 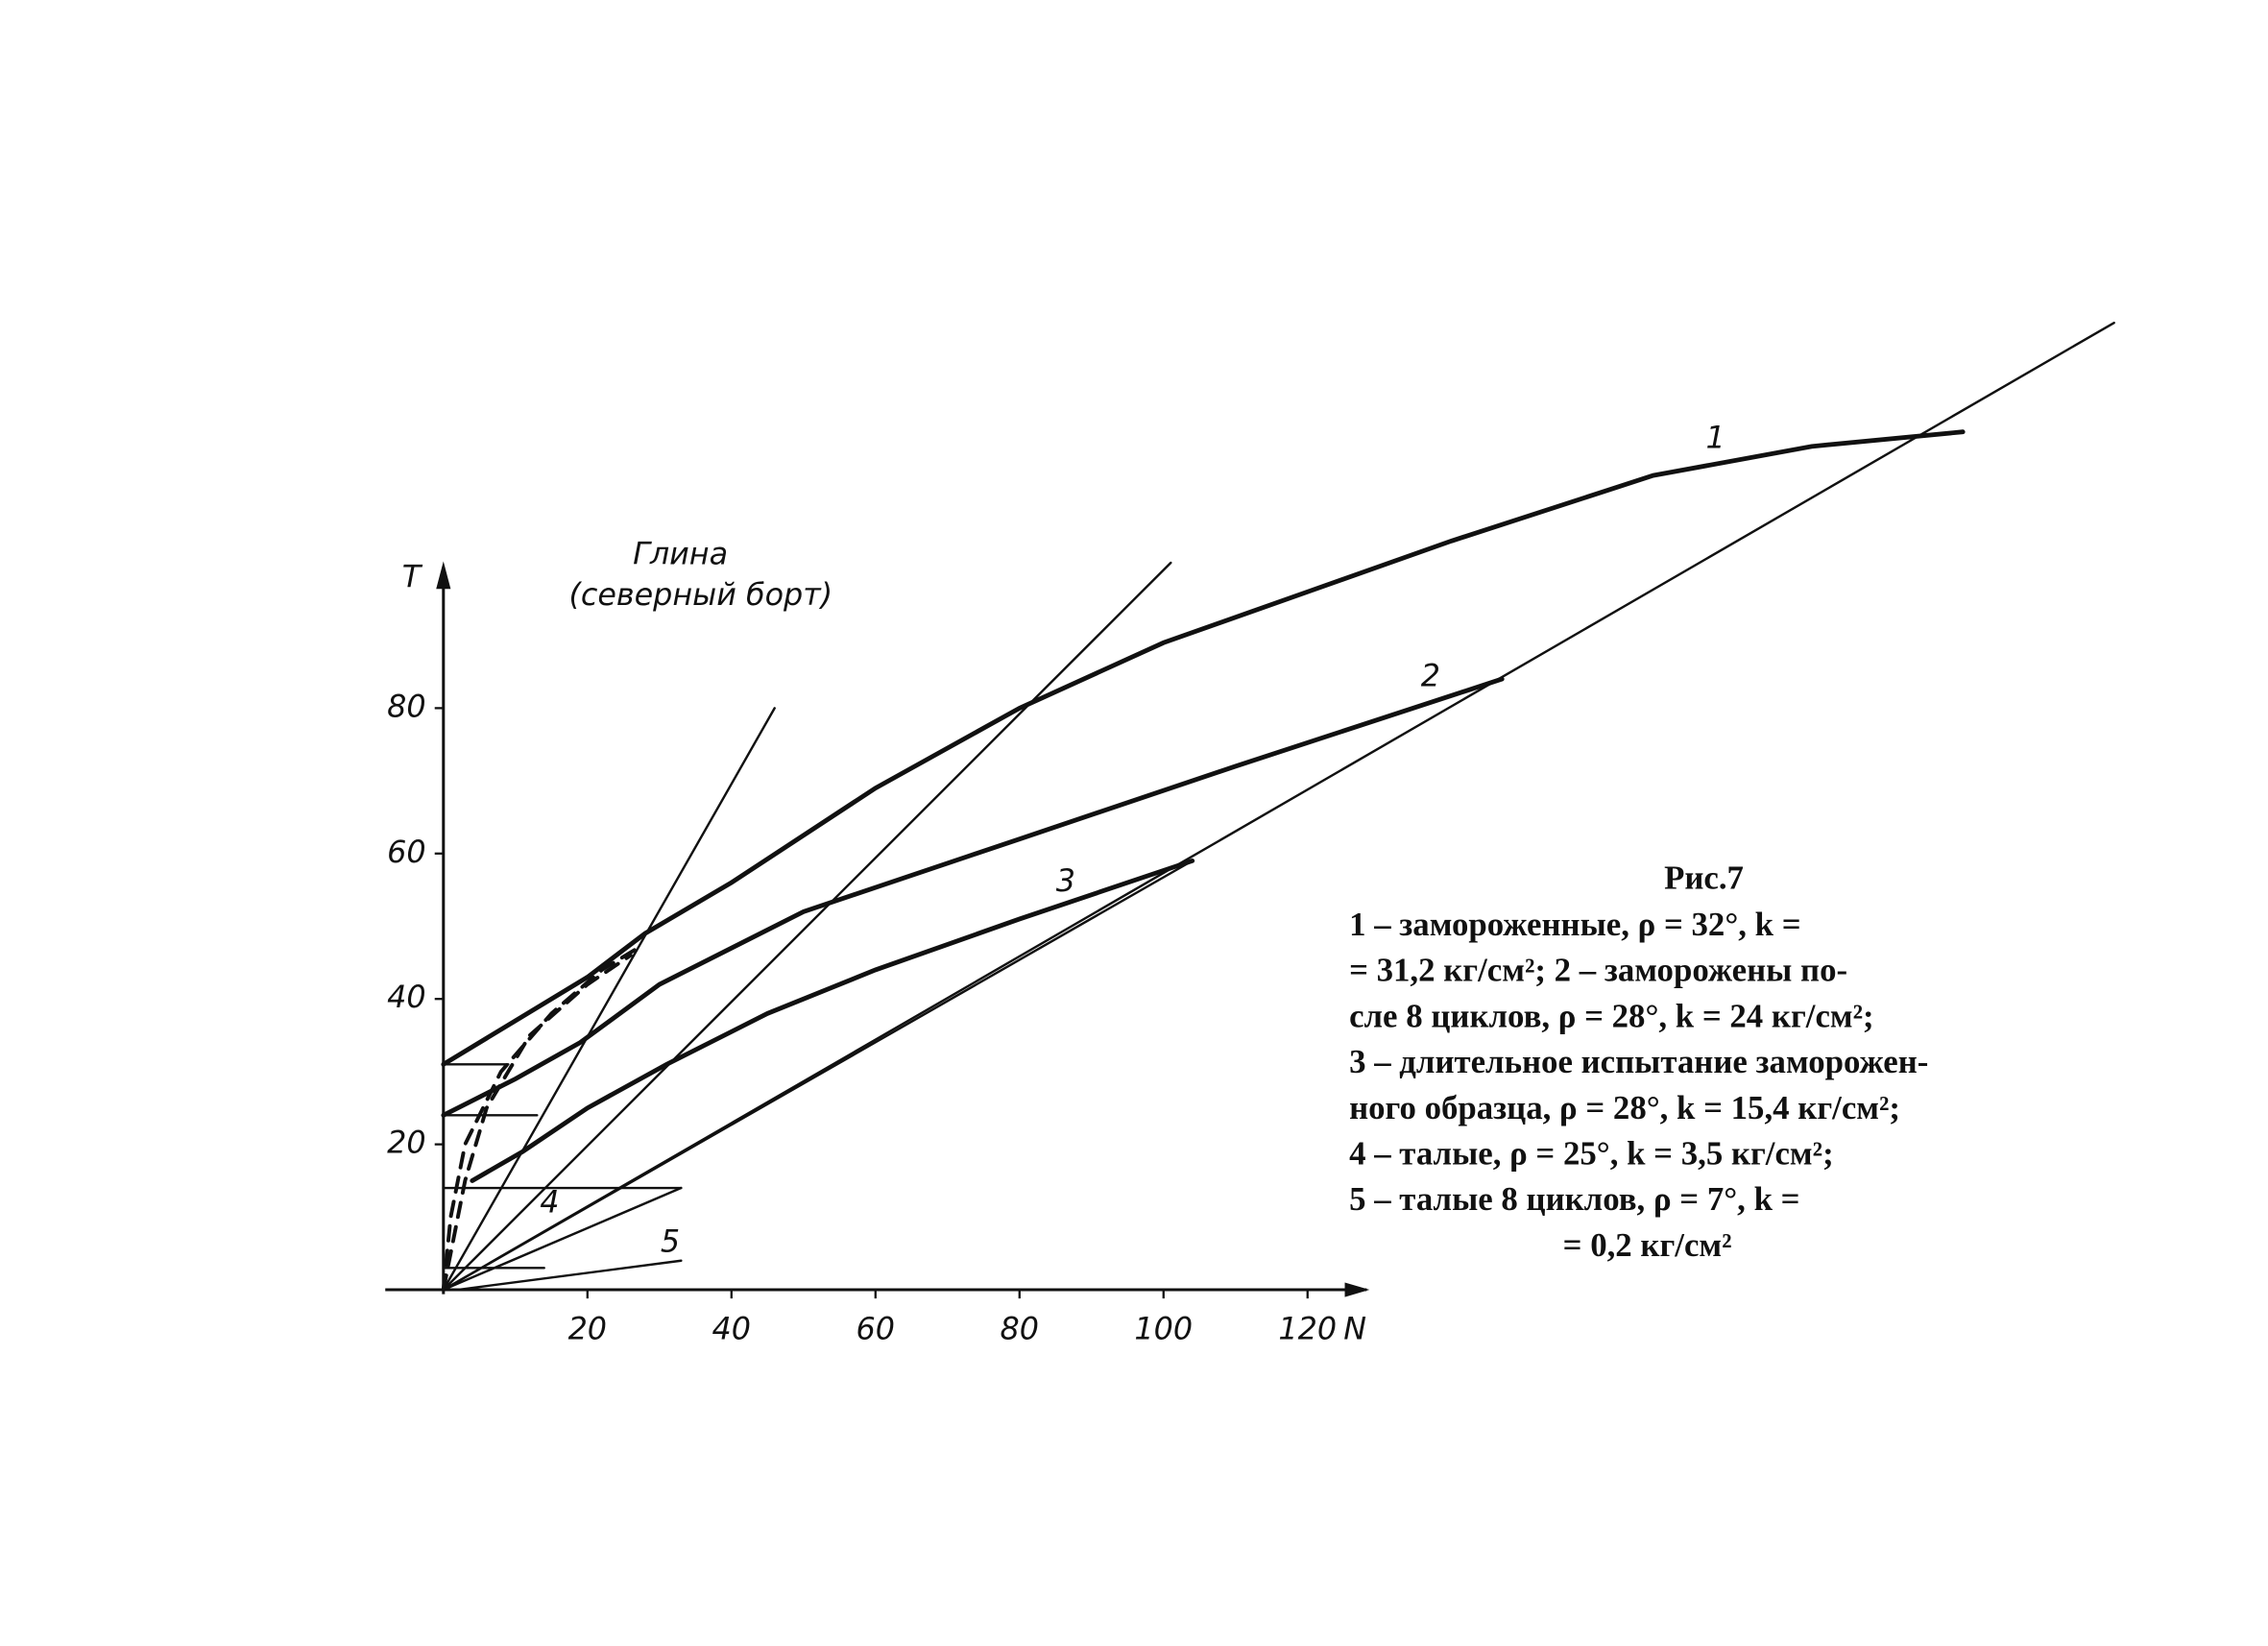 What do you see at coordinates (549, 1203) in the screenshot?
I see `curve-label: 4` at bounding box center [549, 1203].